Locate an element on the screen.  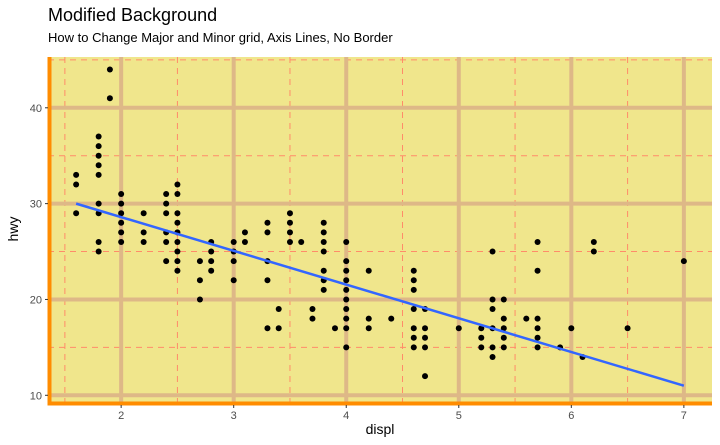
chart-title: Modified Background is located at coordinates (132, 15).